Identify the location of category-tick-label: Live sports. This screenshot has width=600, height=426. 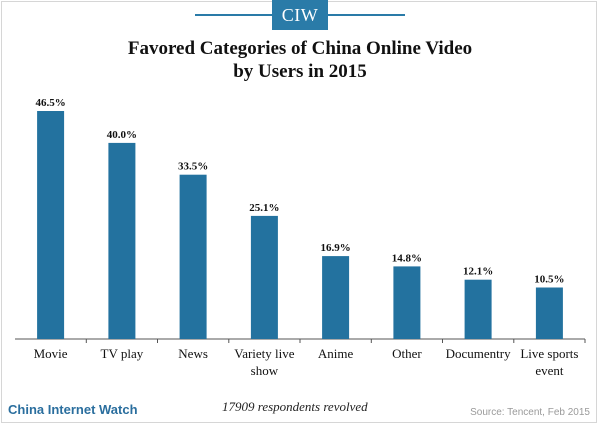
(549, 353).